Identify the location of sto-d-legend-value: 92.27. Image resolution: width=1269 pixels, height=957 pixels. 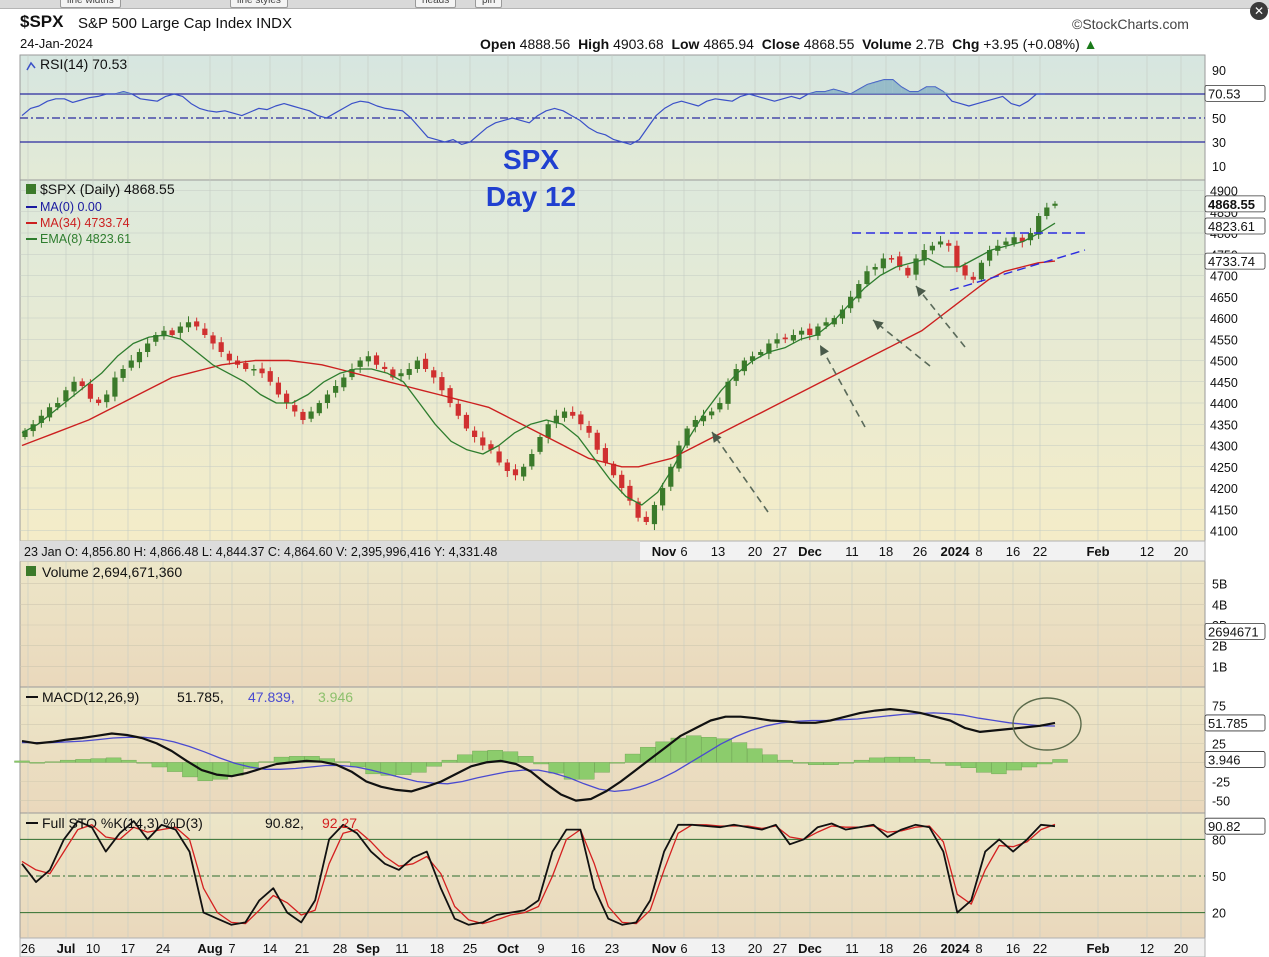
(339, 823).